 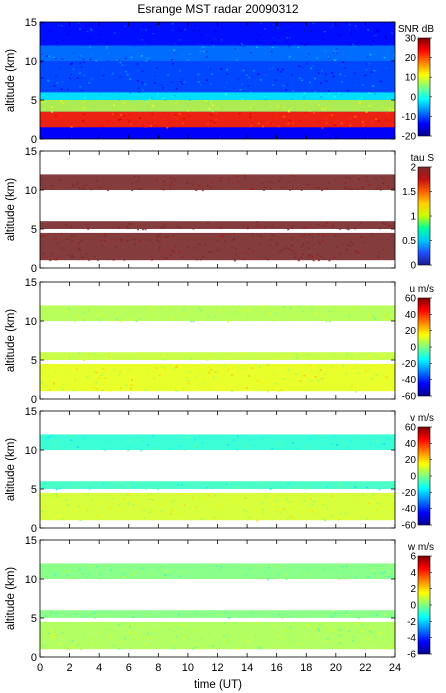 What do you see at coordinates (34, 361) in the screenshot?
I see `y-tick-label-u: 5` at bounding box center [34, 361].